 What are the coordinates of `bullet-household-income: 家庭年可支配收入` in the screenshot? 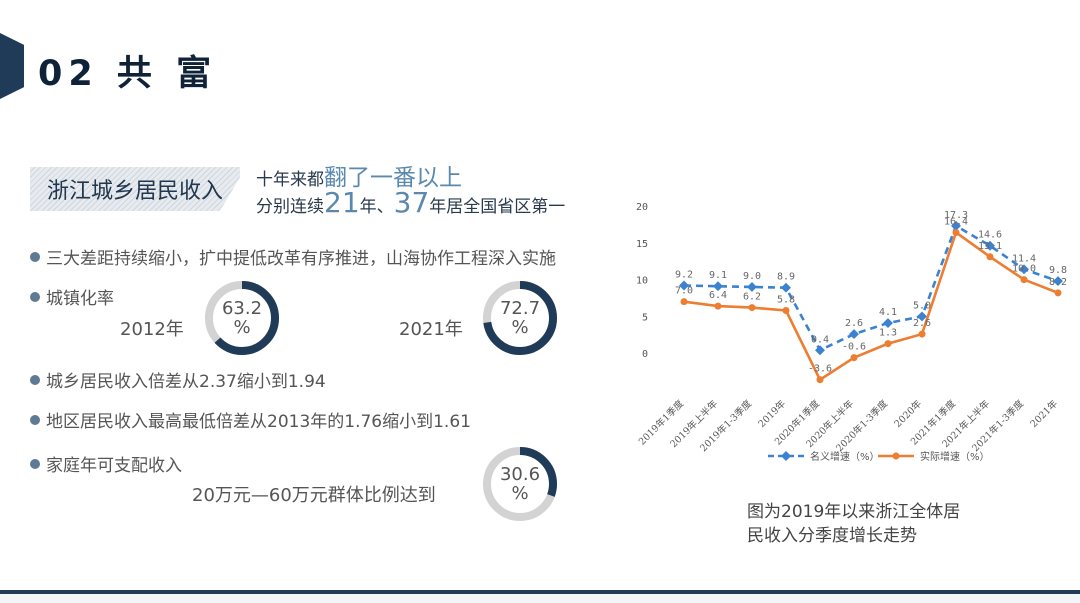 It's located at (106, 463).